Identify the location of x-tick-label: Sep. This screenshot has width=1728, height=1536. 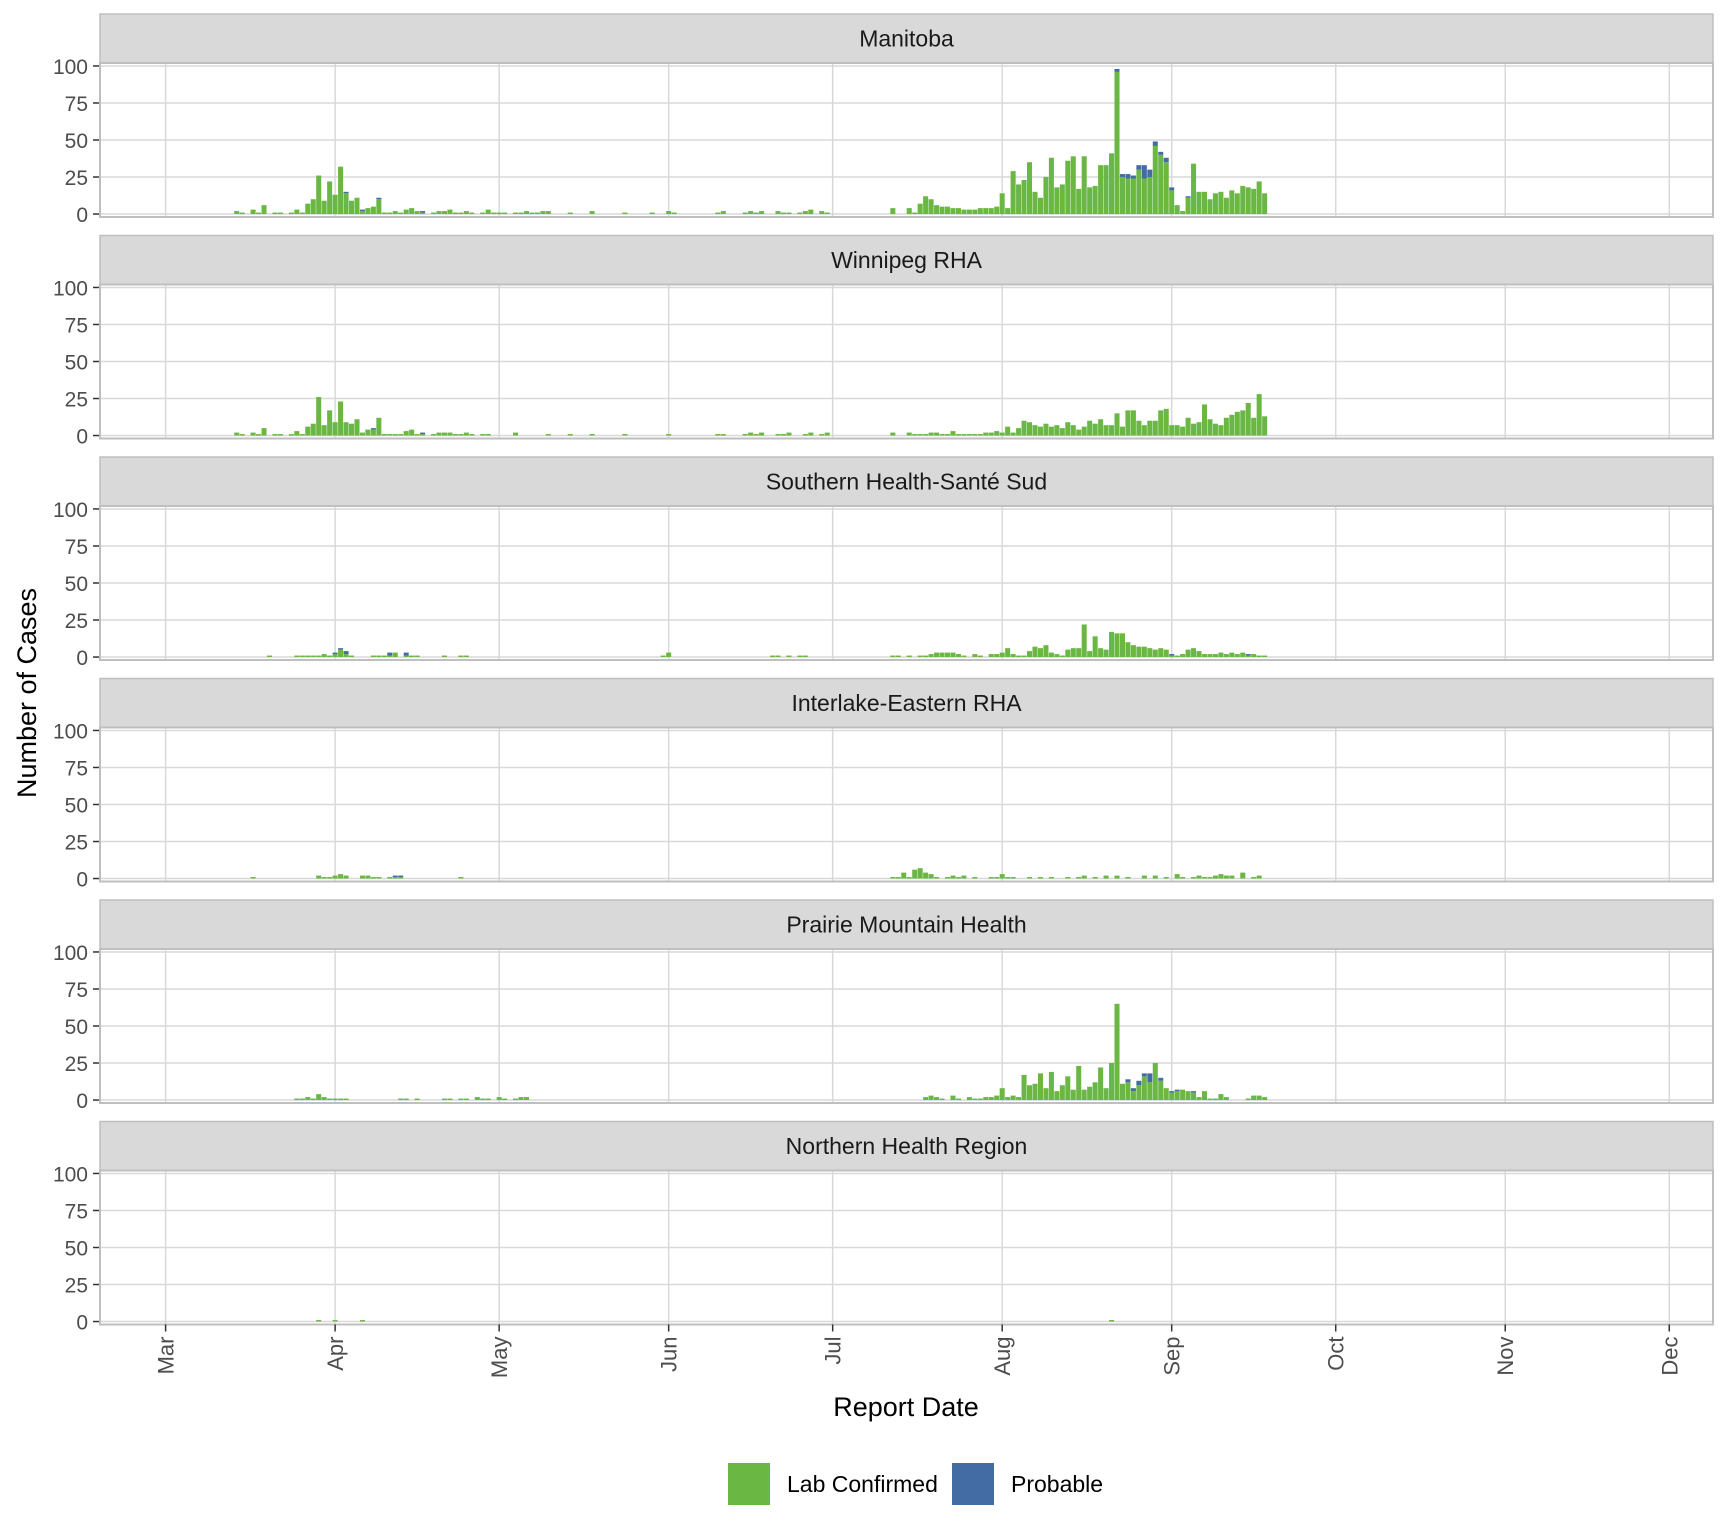
(1172, 1356).